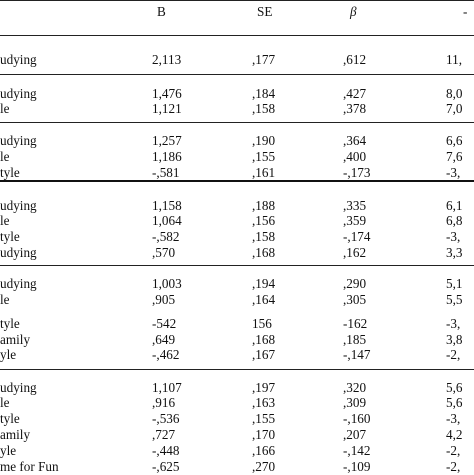 The height and width of the screenshot is (475, 474). Describe the element at coordinates (167, 283) in the screenshot. I see `b-coefficient-cell: 1,003` at that location.